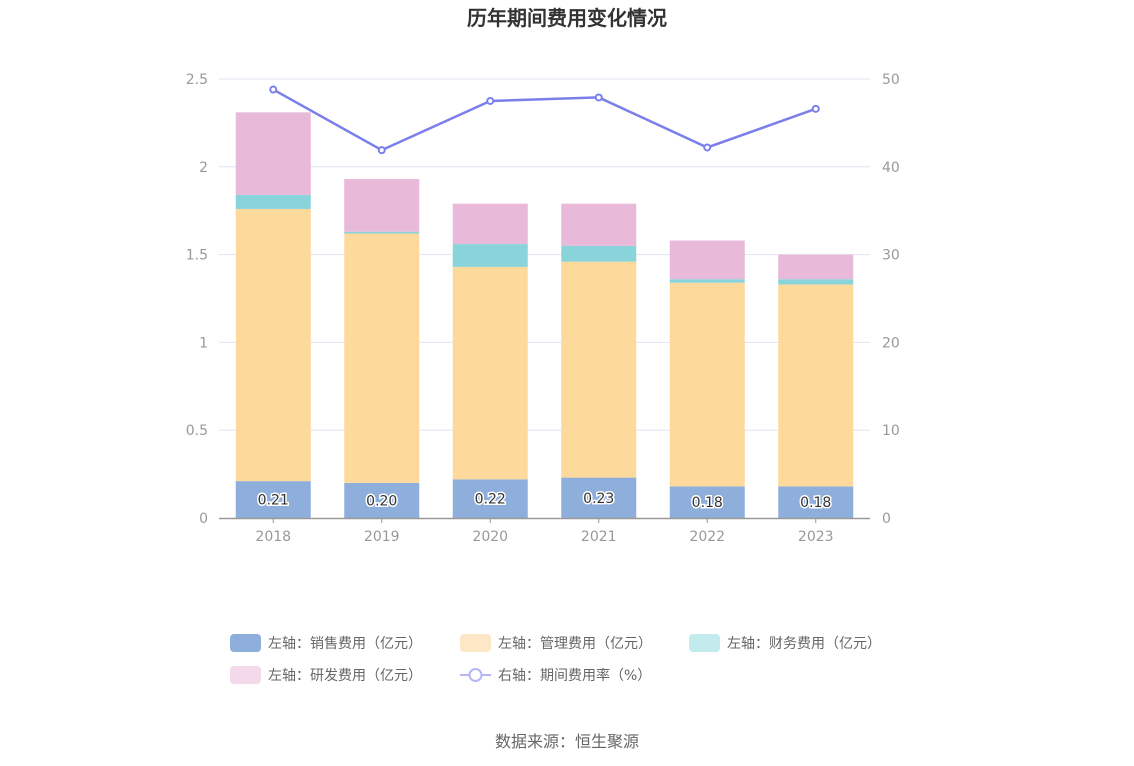  I want to click on legend-label: 左轴：管理费用（亿元）, so click(575, 644).